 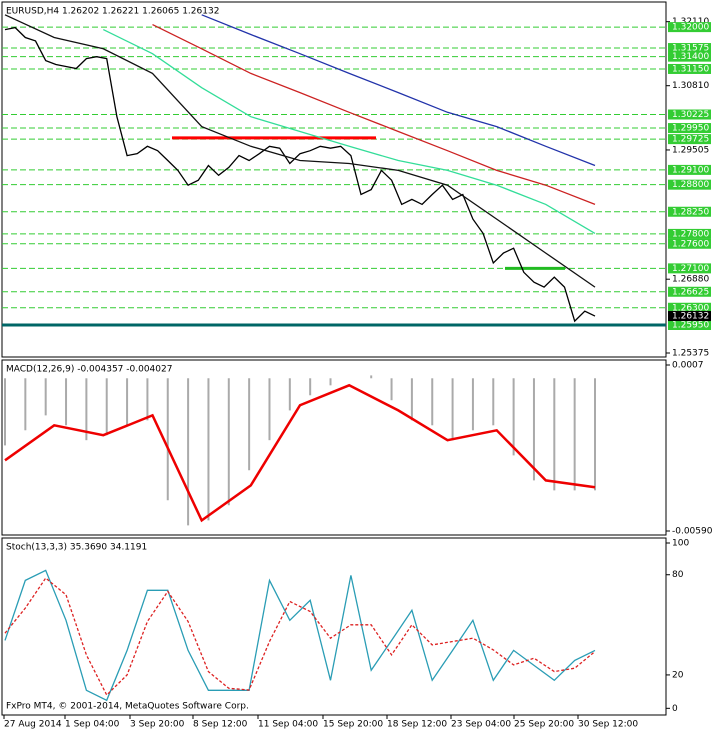 I want to click on level-label: 1.26625, so click(x=690, y=292).